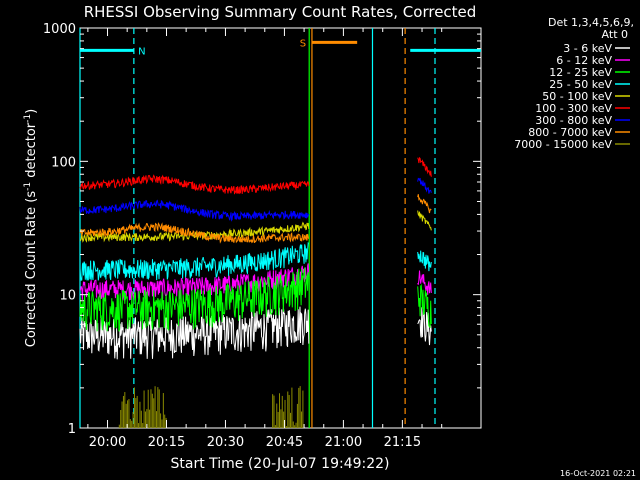 This screenshot has width=640, height=480. Describe the element at coordinates (284, 442) in the screenshot. I see `x-tick-label: 20:45` at that location.